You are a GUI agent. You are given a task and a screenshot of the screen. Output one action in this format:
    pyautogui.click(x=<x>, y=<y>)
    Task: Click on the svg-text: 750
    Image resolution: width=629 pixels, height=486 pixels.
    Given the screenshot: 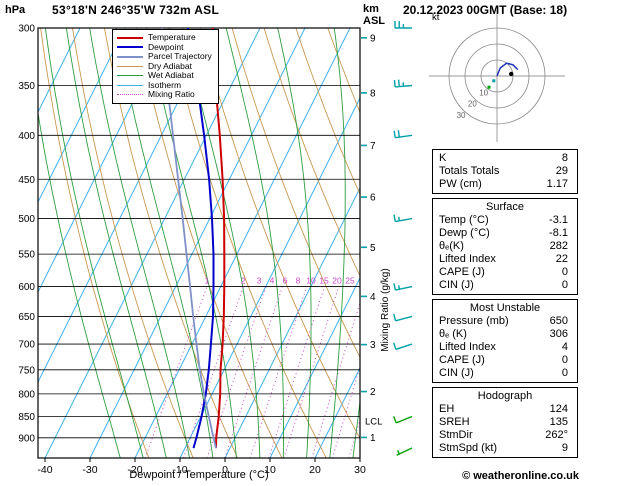 What is the action you would take?
    pyautogui.click(x=26, y=370)
    